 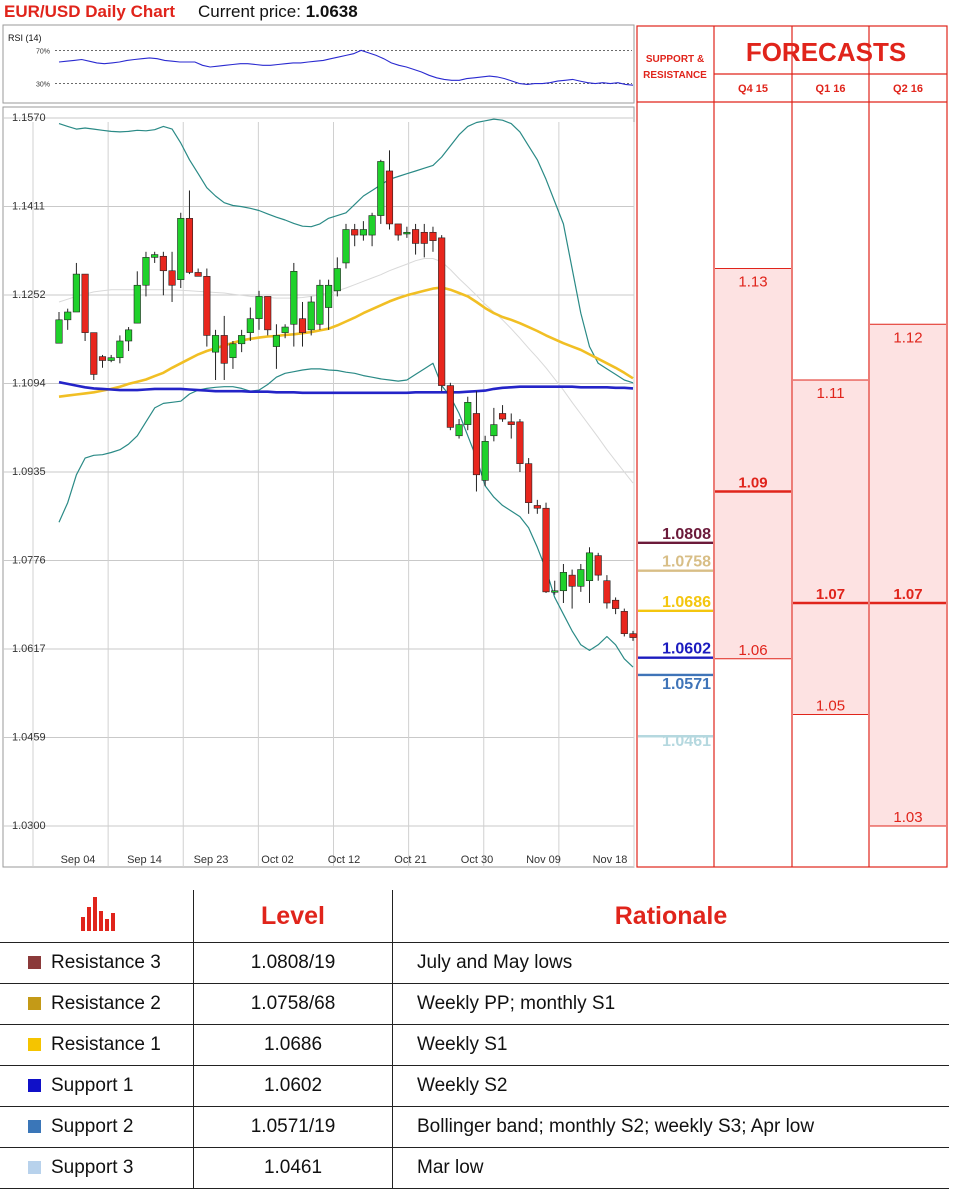 I want to click on y-tick-label: 1.1570, so click(x=29, y=118).